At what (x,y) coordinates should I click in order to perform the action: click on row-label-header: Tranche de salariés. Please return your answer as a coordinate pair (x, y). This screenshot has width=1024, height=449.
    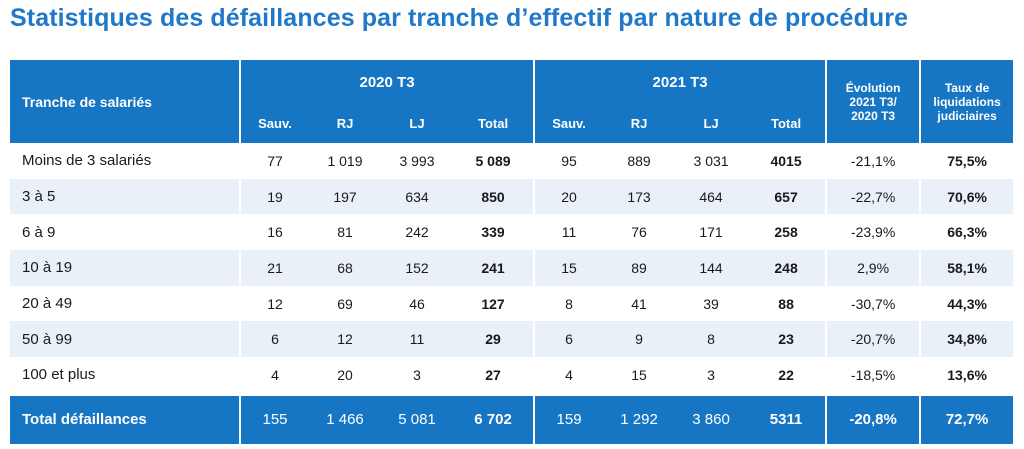
    Looking at the image, I should click on (124, 101).